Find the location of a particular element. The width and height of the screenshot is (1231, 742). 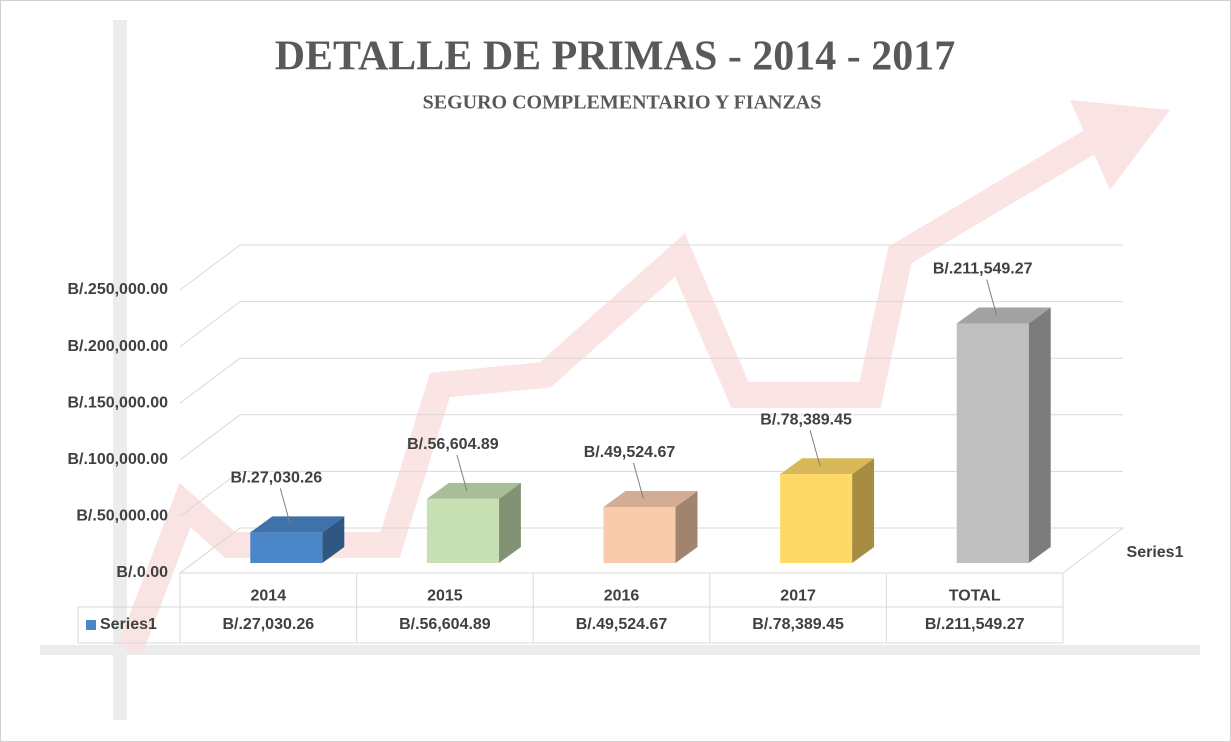

x-tick-label: 2016 is located at coordinates (622, 596).